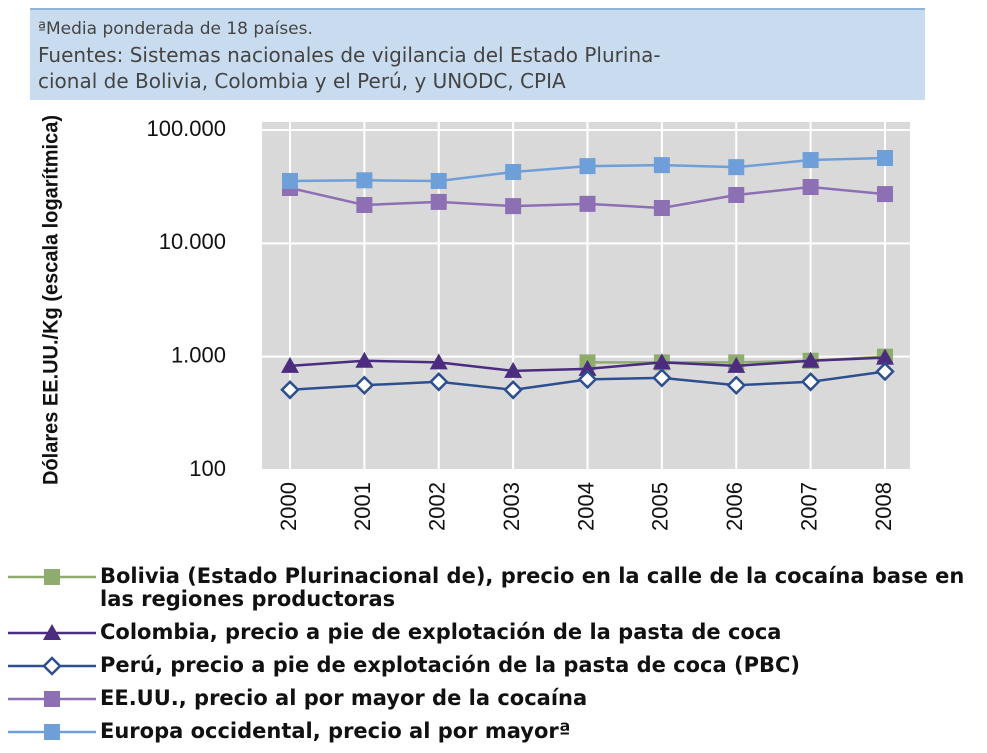  I want to click on x-tick-label: 2001, so click(362, 506).